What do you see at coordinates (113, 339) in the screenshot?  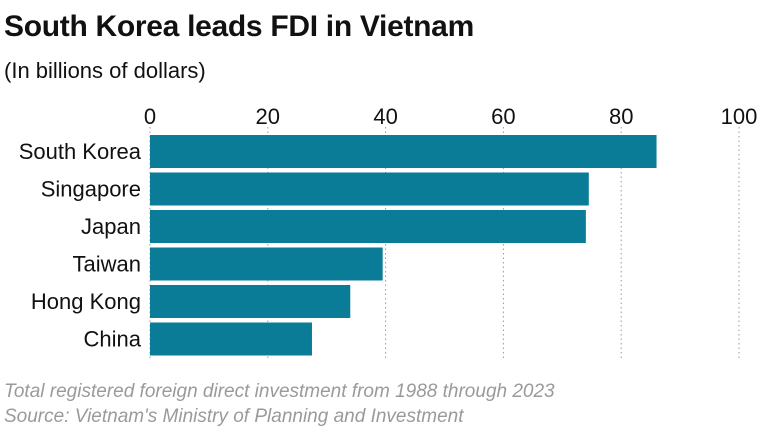 I see `category-label: China` at bounding box center [113, 339].